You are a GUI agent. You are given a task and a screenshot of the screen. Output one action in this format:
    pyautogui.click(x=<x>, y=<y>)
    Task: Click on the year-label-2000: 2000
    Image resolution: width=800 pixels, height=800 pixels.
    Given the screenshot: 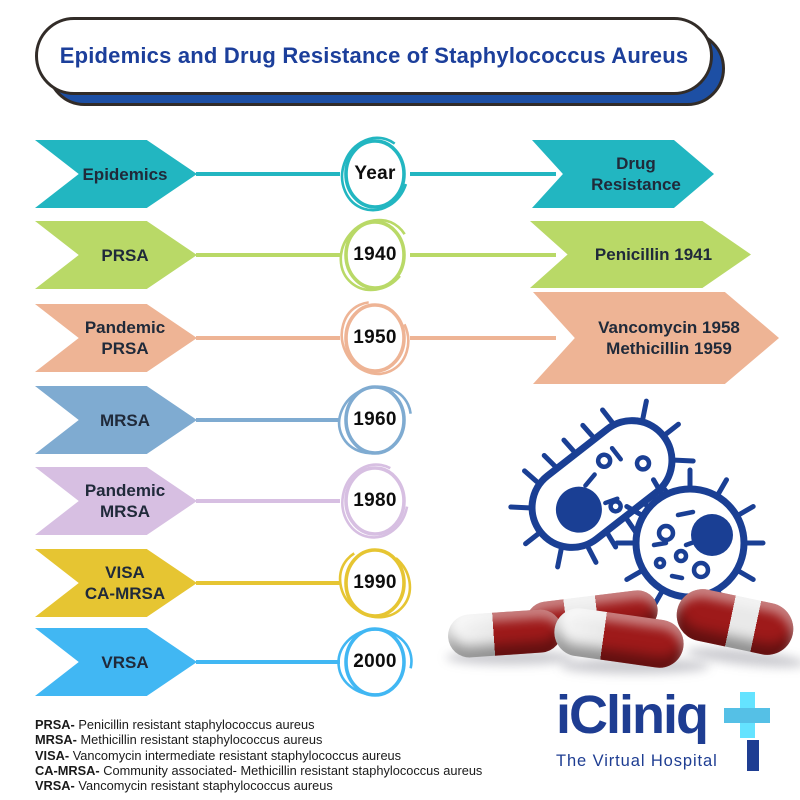 What is the action you would take?
    pyautogui.click(x=375, y=661)
    